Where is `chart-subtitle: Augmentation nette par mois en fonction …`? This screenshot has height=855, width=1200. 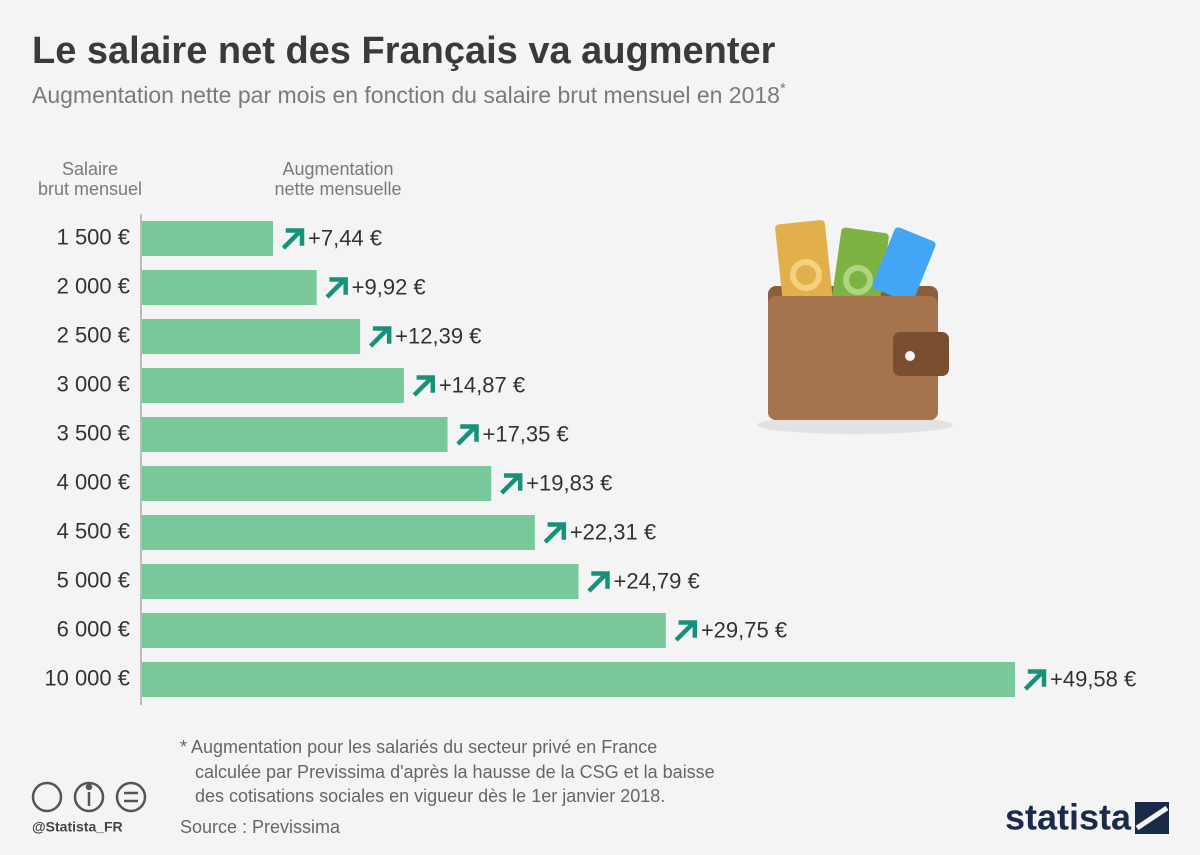 chart-subtitle: Augmentation nette par mois en fonction … is located at coordinates (409, 94).